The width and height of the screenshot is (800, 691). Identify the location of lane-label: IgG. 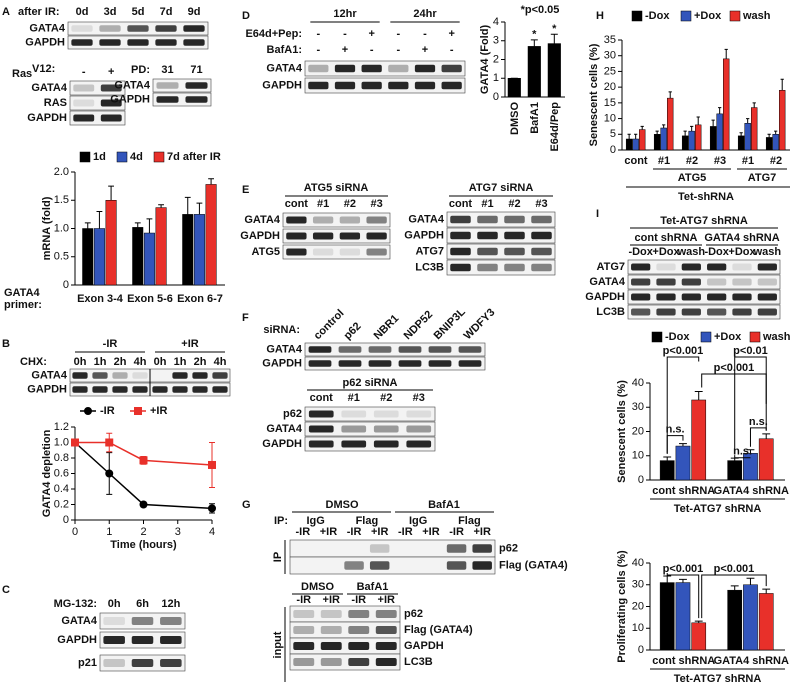
(418, 521).